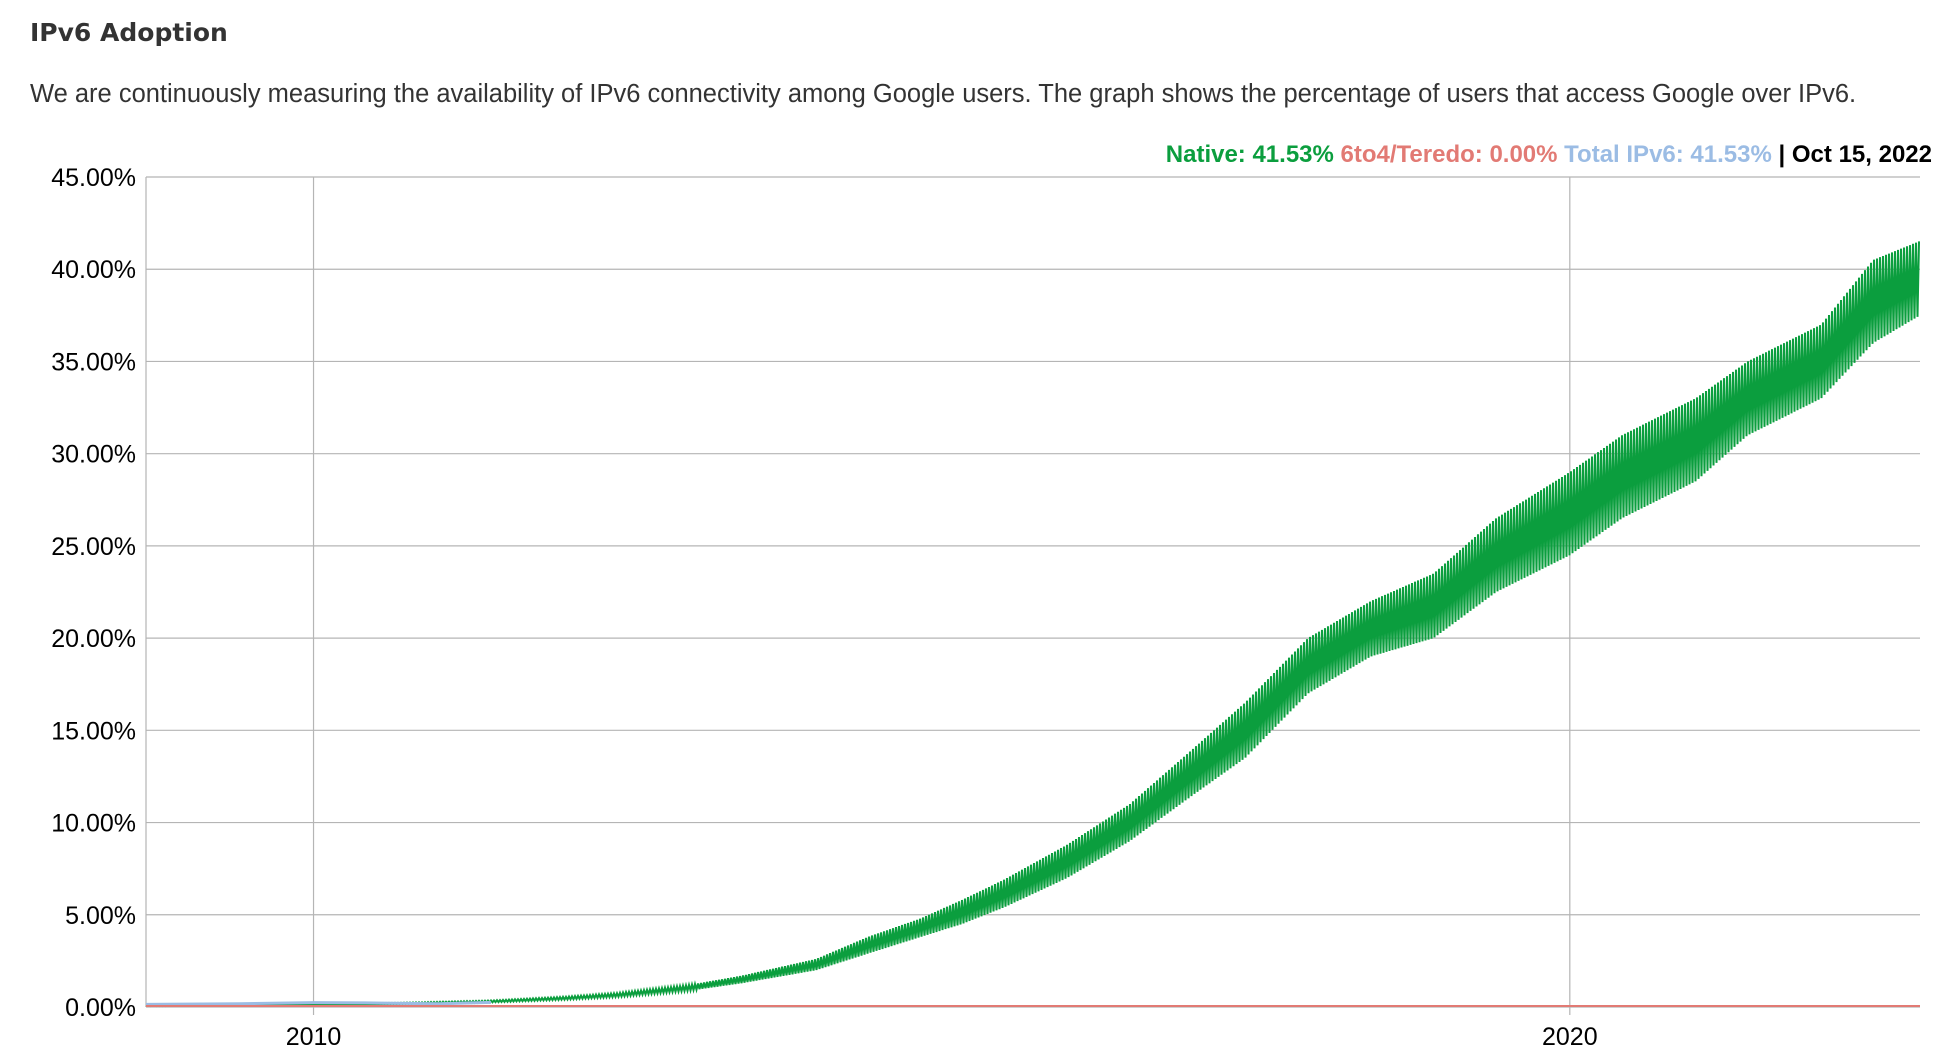 The height and width of the screenshot is (1058, 1946). Describe the element at coordinates (93, 455) in the screenshot. I see `y-tick-label: 30.00%` at that location.